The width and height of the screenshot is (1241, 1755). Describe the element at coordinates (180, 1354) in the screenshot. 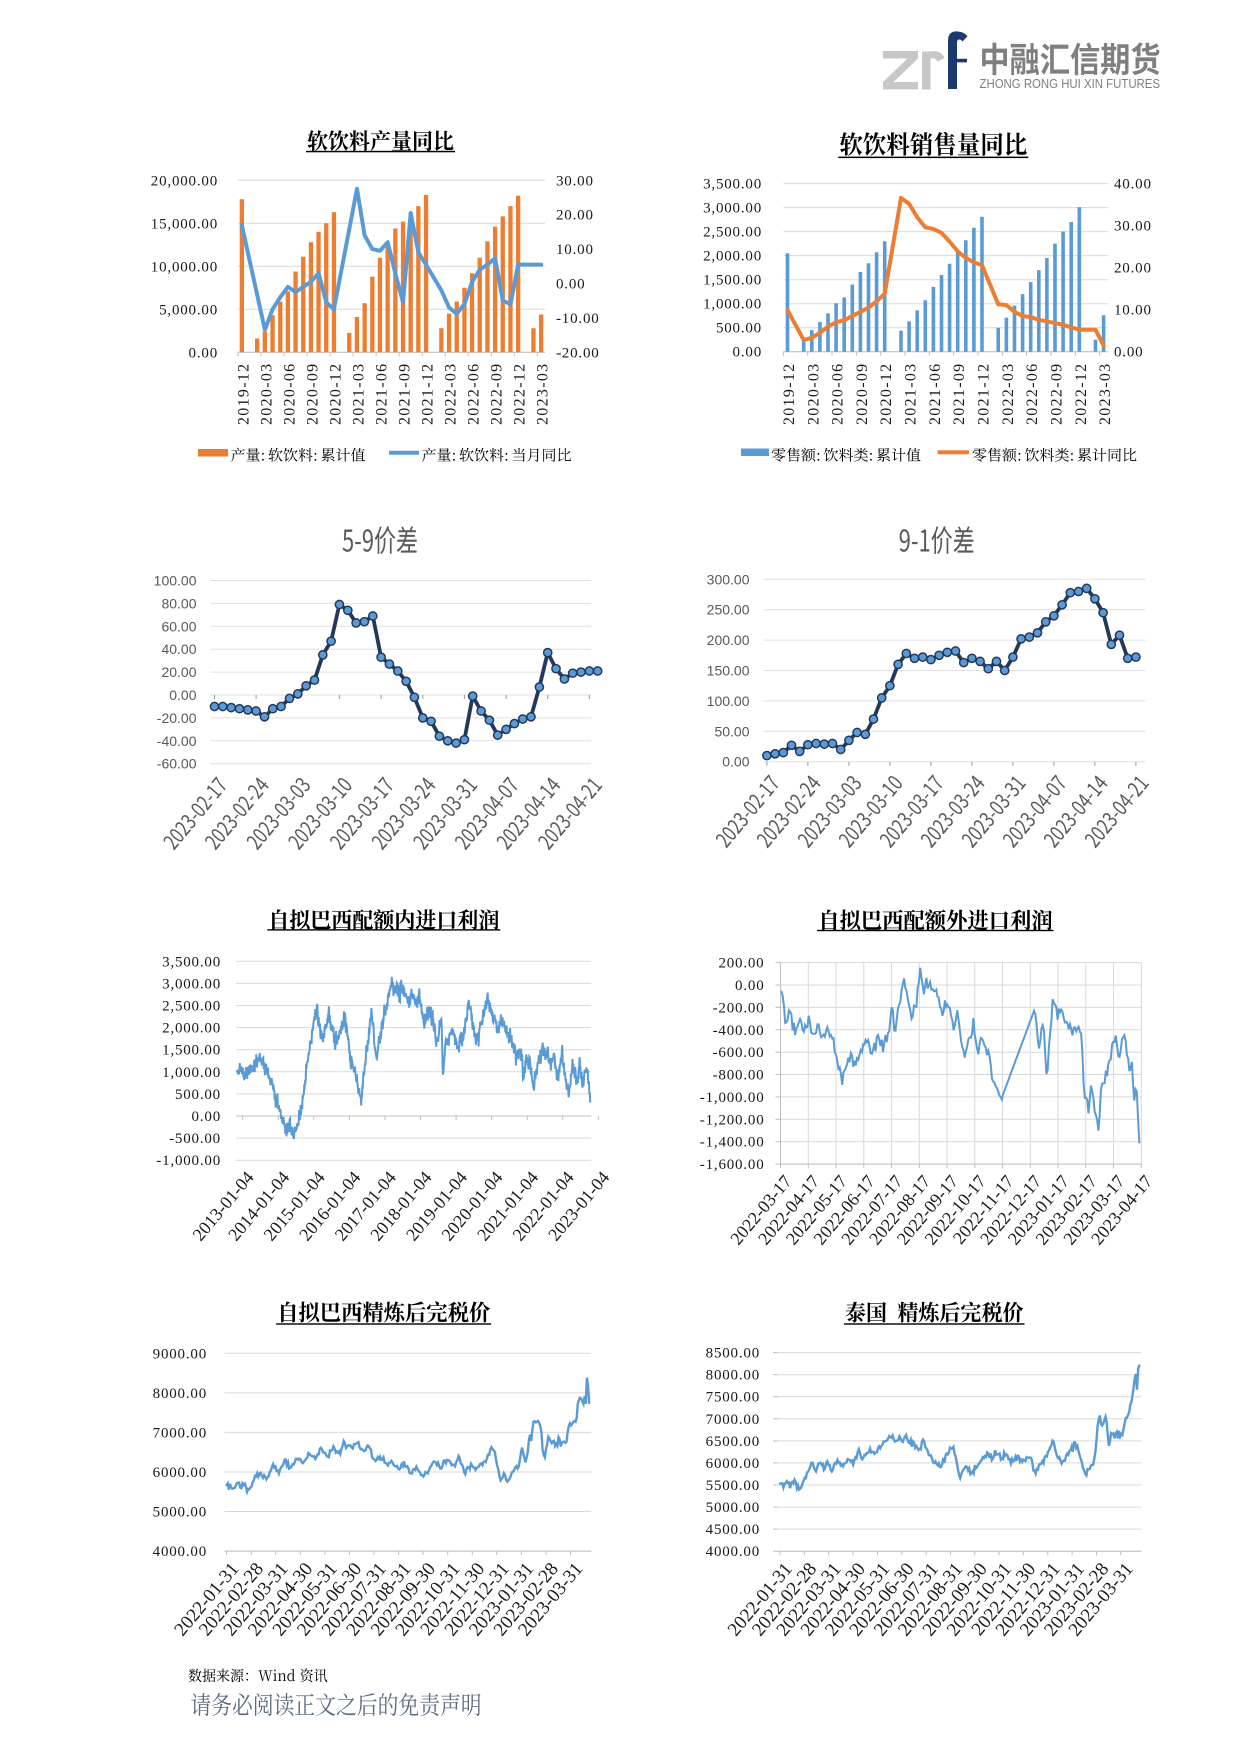

I see `svg-text: 9000.00` at that location.